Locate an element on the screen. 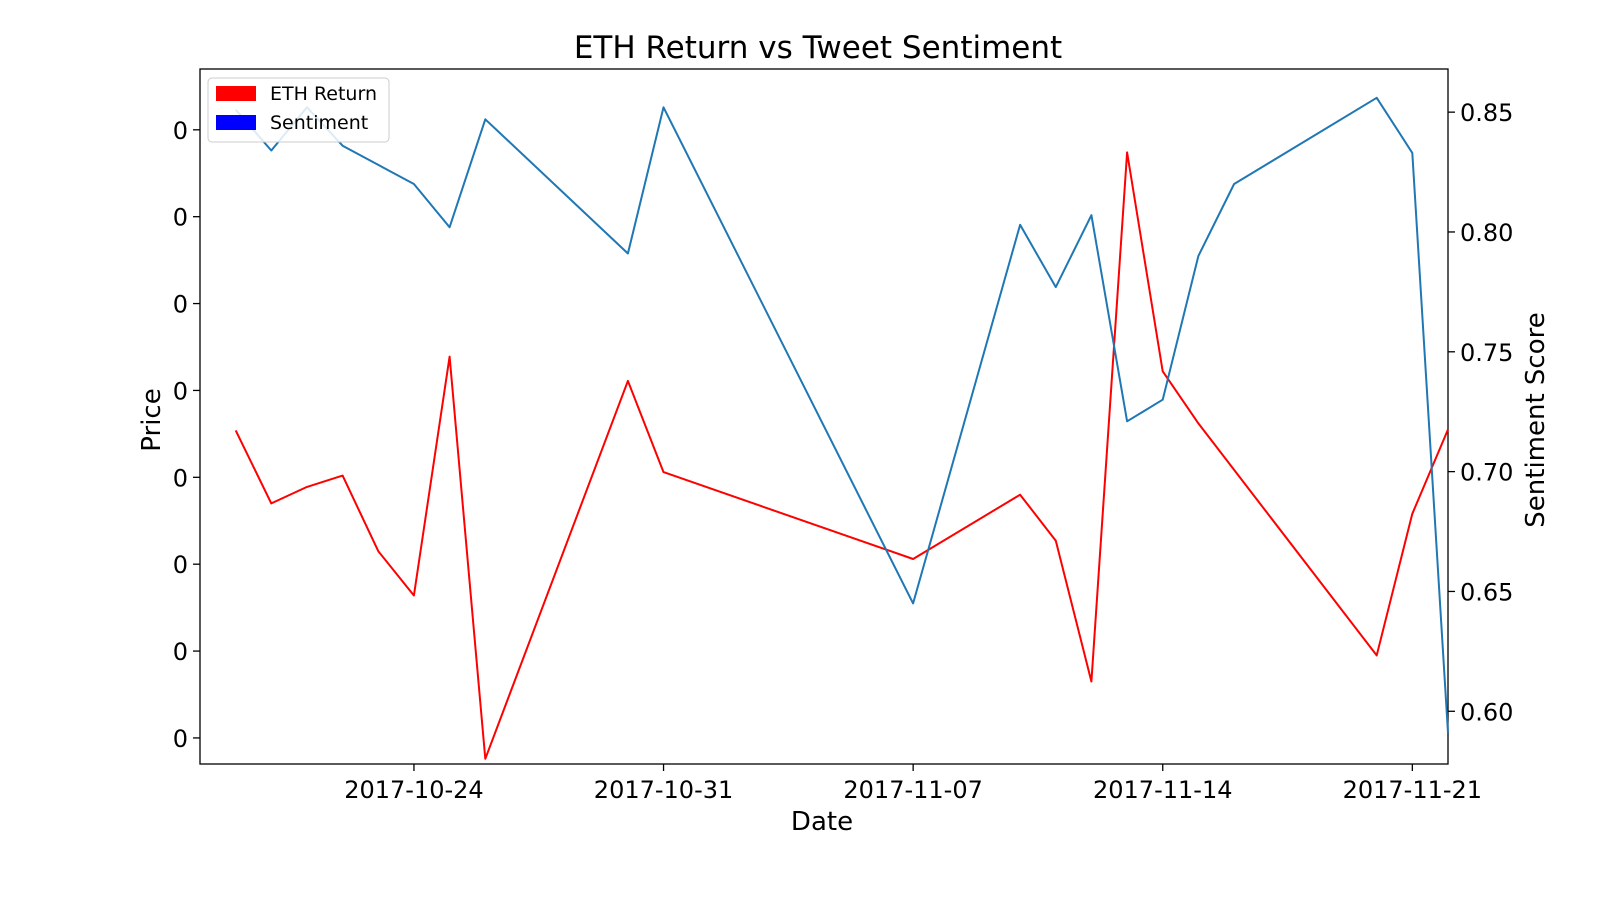 This screenshot has width=1600, height=900. x-tick-label: 2017-11-07 is located at coordinates (912, 790).